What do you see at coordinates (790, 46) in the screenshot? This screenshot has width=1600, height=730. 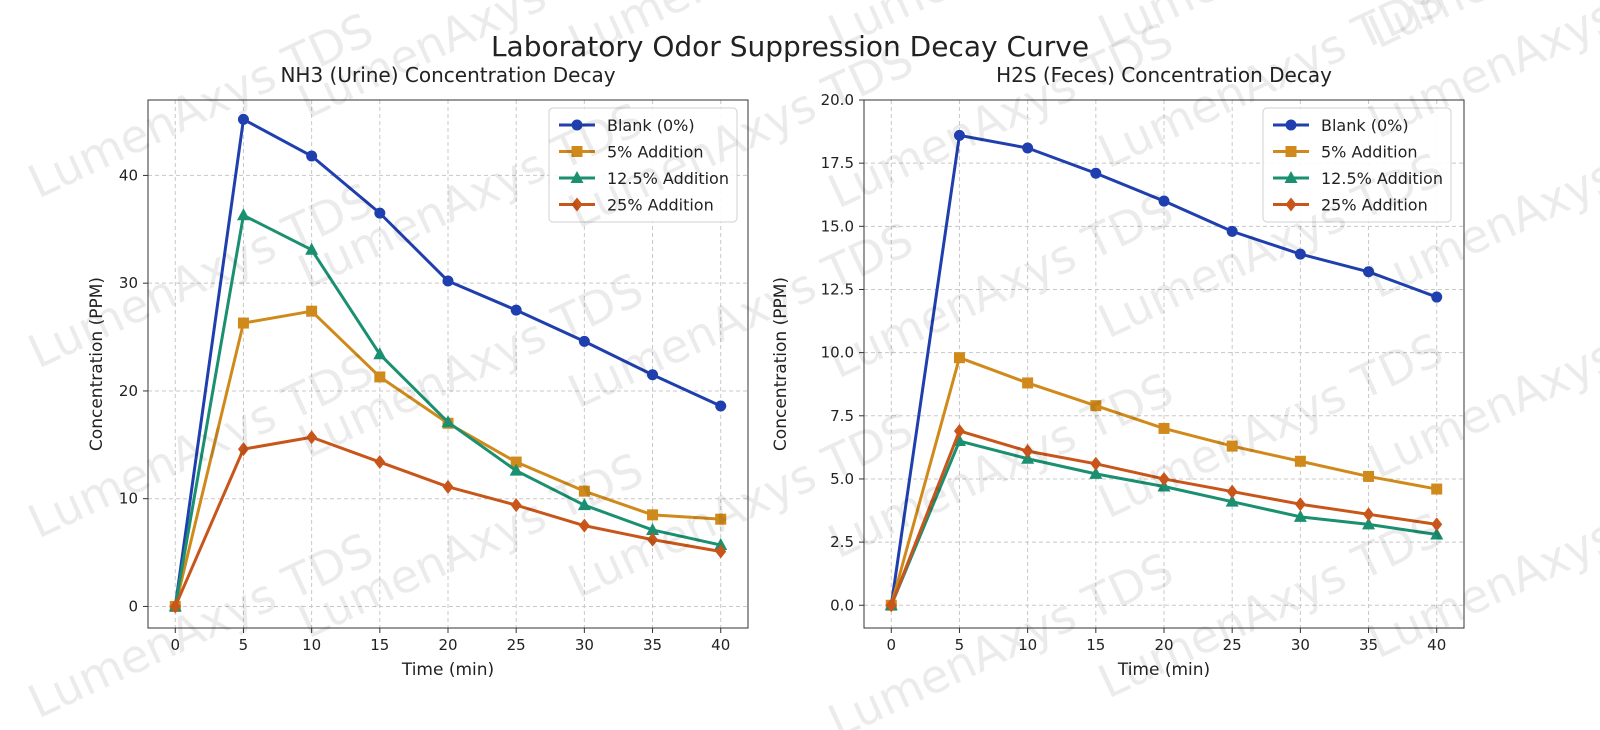 I see `figure-title: Laboratory Odor Suppression Decay Curve` at bounding box center [790, 46].